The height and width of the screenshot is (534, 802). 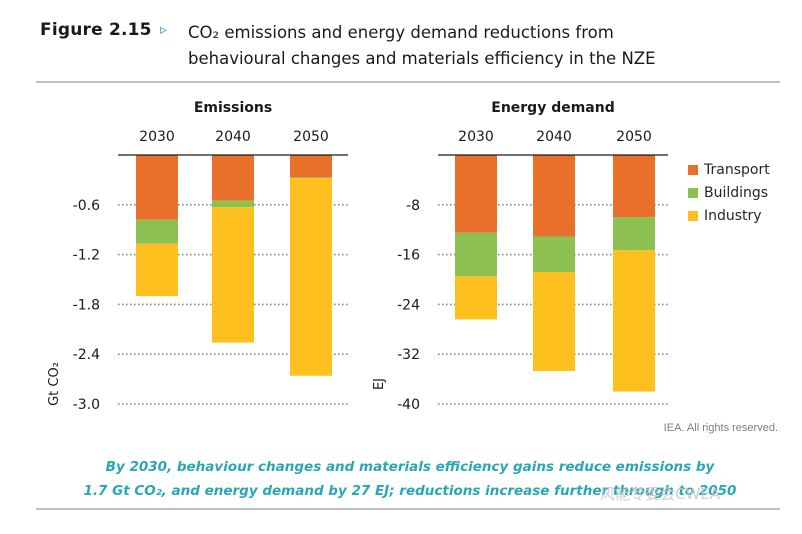 I want to click on emissions-bar-2050-buildings, so click(x=311, y=178).